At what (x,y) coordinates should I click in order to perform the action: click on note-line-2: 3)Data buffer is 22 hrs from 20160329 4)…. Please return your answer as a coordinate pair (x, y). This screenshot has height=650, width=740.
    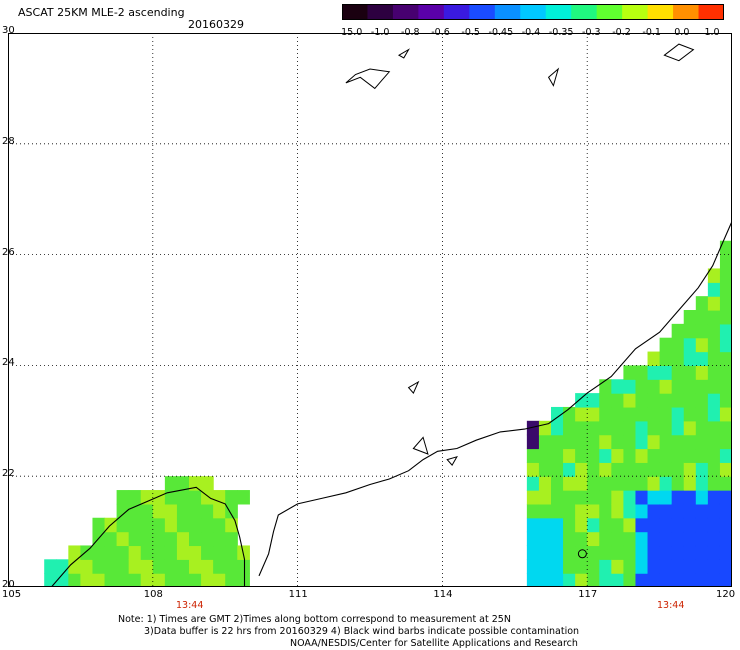
    Looking at the image, I should click on (362, 631).